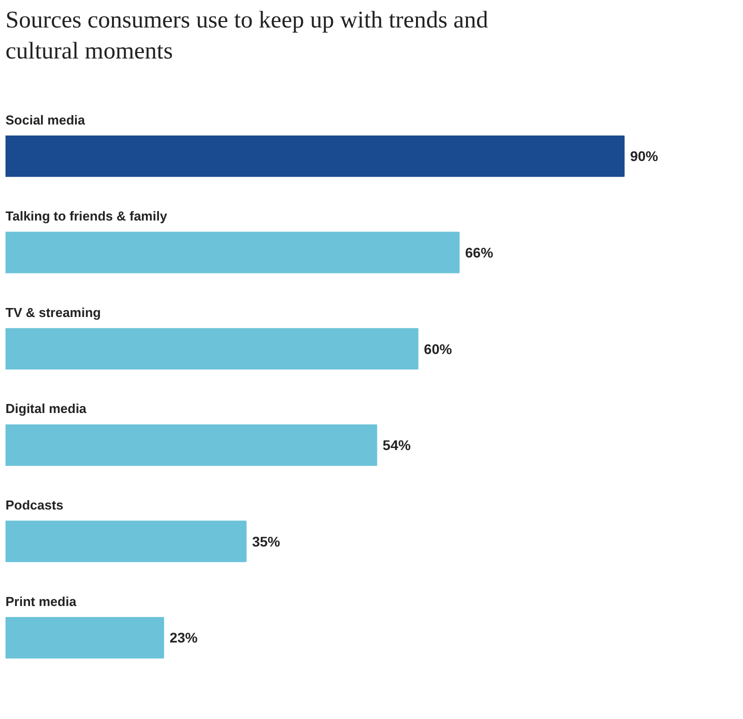 This screenshot has height=719, width=743. Describe the element at coordinates (266, 541) in the screenshot. I see `data-label: 35%` at that location.